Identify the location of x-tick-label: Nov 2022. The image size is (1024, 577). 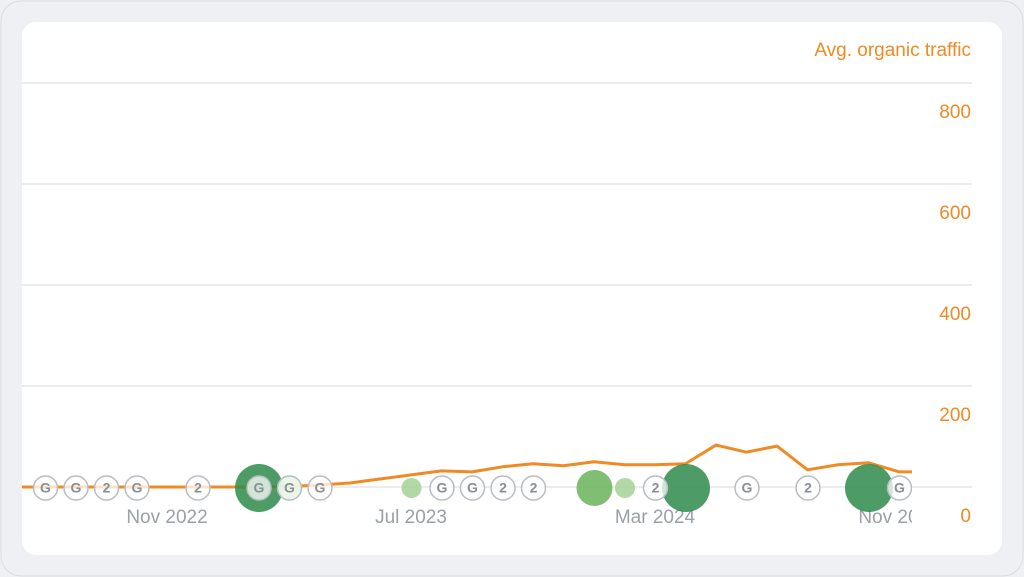
(166, 517).